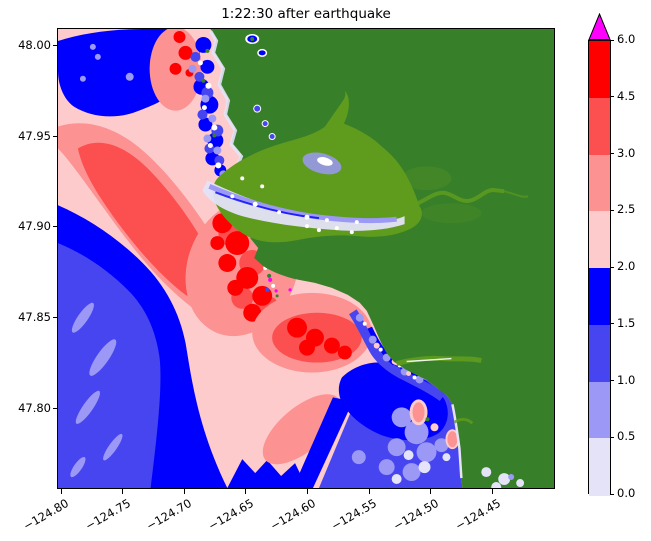 The height and width of the screenshot is (541, 651). Describe the element at coordinates (312, 332) in the screenshot. I see `headland-red-cluster` at that location.